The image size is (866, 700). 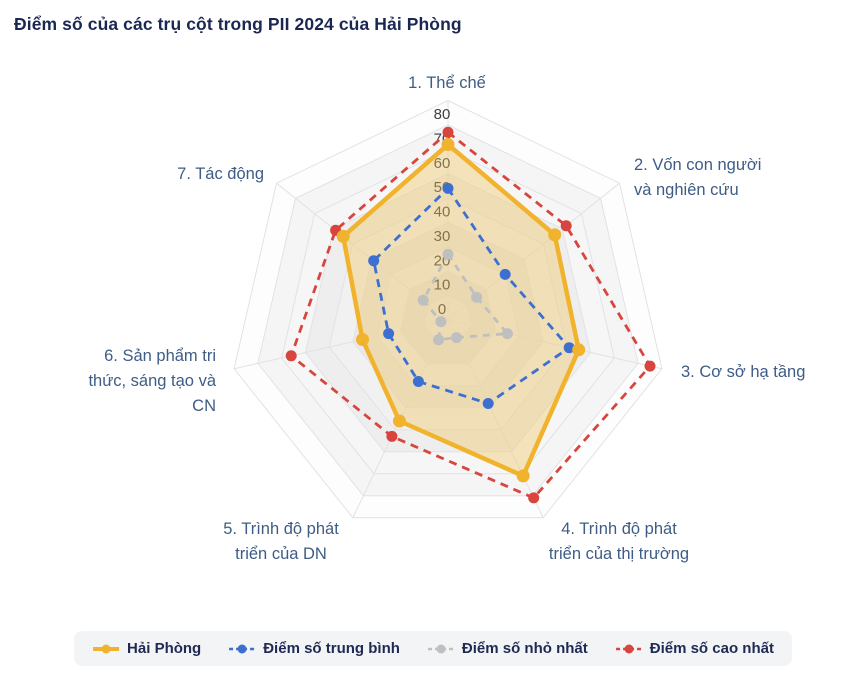 I want to click on series-area-hai-phong, so click(x=461, y=310).